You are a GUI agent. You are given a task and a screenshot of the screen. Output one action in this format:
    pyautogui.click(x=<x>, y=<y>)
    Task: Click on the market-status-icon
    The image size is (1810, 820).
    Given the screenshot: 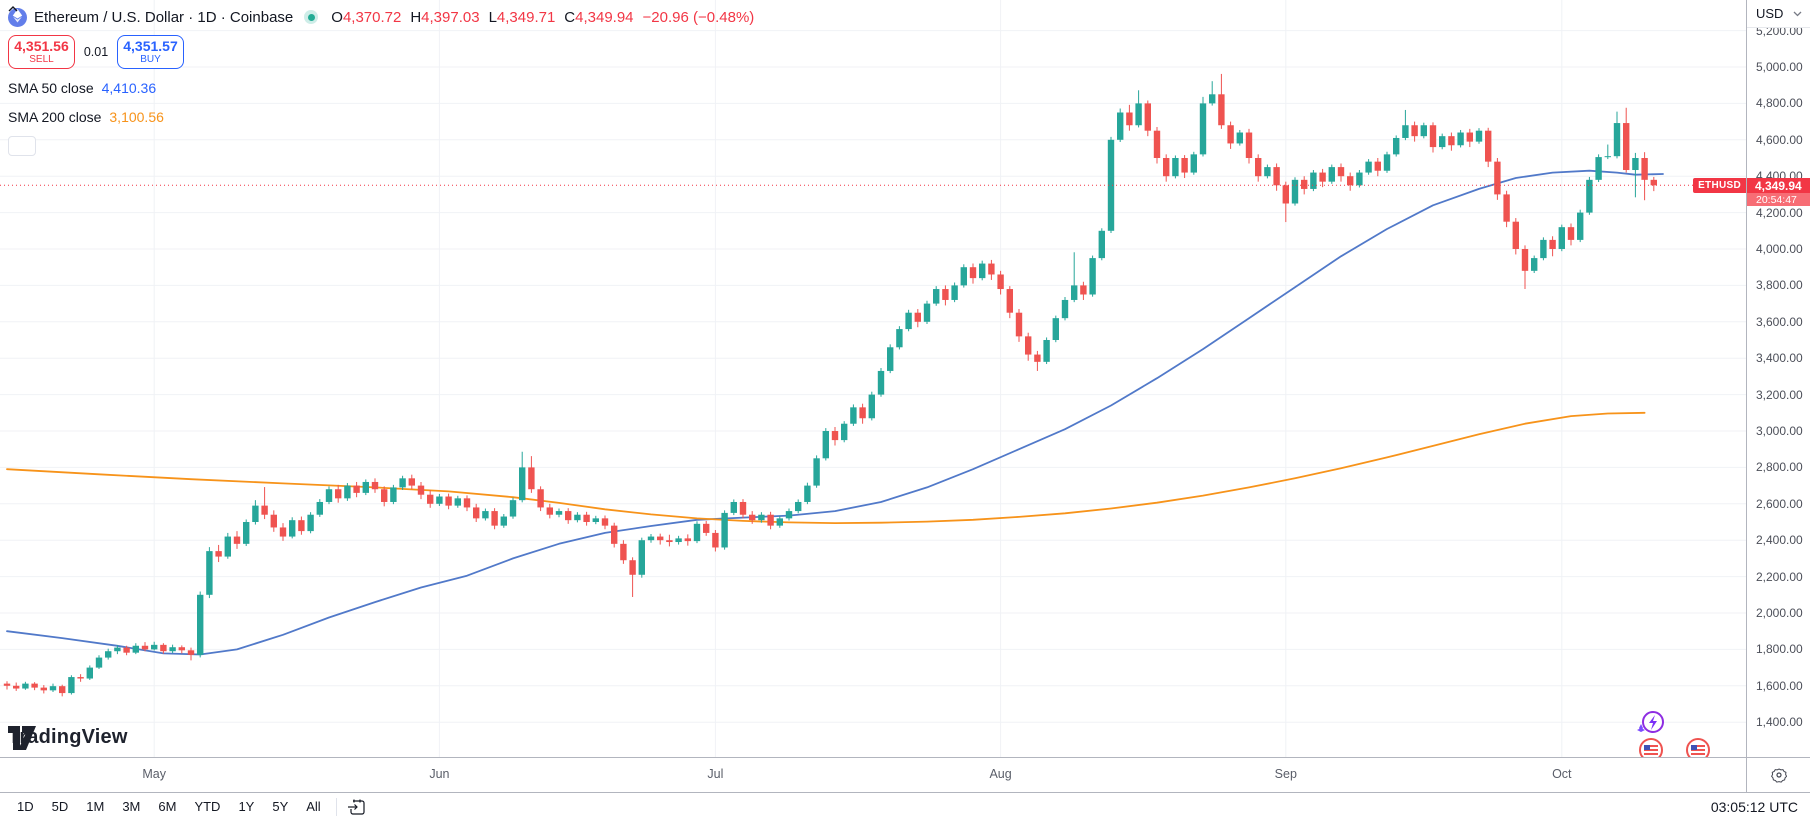 What is the action you would take?
    pyautogui.click(x=311, y=17)
    